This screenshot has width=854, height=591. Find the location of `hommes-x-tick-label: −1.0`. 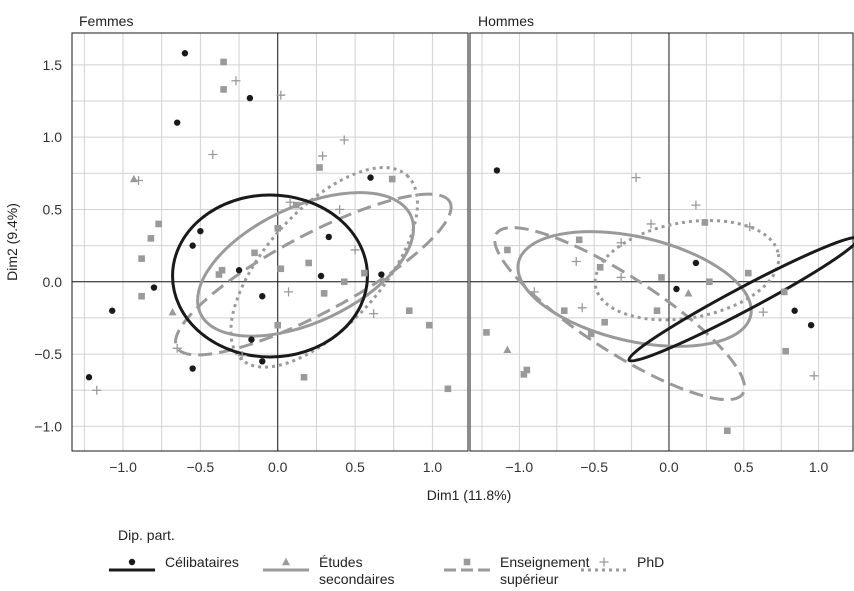

hommes-x-tick-label: −1.0 is located at coordinates (520, 467).